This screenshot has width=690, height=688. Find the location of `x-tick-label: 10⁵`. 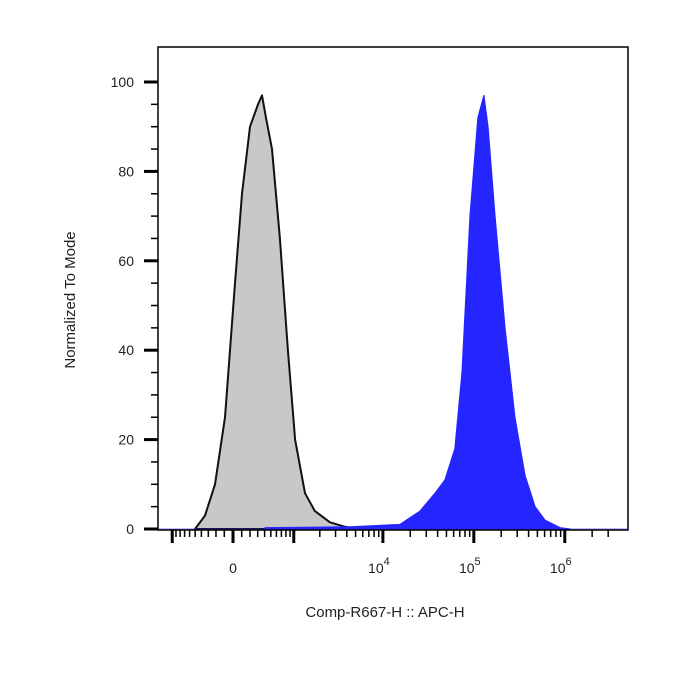

x-tick-label: 10⁵ is located at coordinates (470, 566).